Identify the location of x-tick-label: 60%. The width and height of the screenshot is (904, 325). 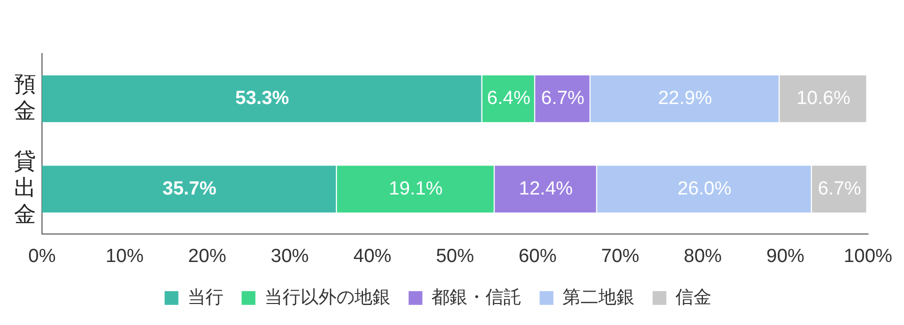
(537, 256).